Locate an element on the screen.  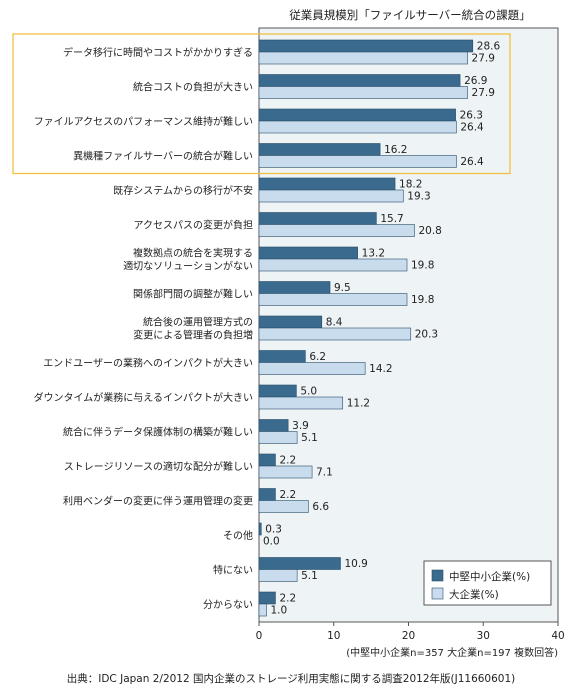
x-tick-label: 40 is located at coordinates (557, 636).